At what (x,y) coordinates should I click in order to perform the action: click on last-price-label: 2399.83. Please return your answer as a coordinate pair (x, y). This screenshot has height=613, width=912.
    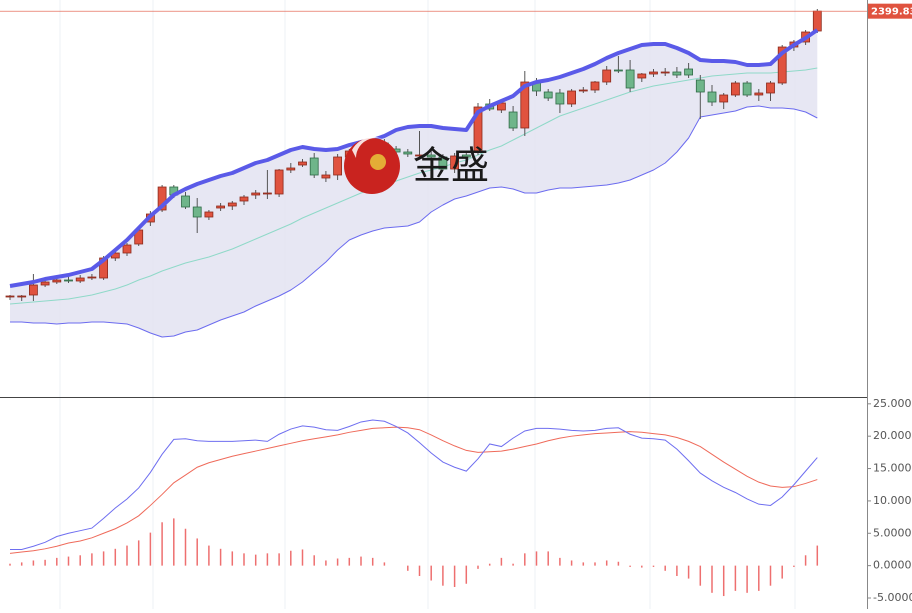
    Looking at the image, I should click on (891, 12).